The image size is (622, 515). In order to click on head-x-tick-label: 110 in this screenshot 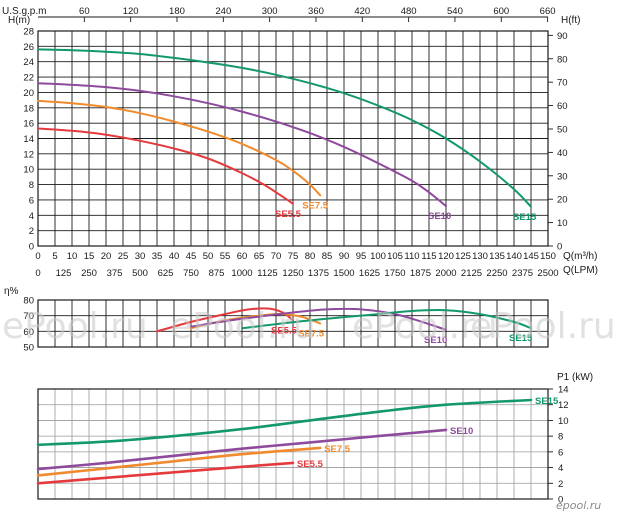, I will do `click(411, 256)`.